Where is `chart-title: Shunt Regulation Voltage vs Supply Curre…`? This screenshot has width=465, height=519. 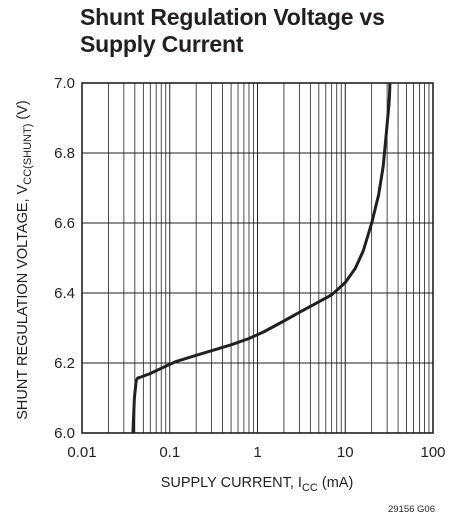 chart-title: Shunt Regulation Voltage vs Supply Curre… is located at coordinates (232, 31).